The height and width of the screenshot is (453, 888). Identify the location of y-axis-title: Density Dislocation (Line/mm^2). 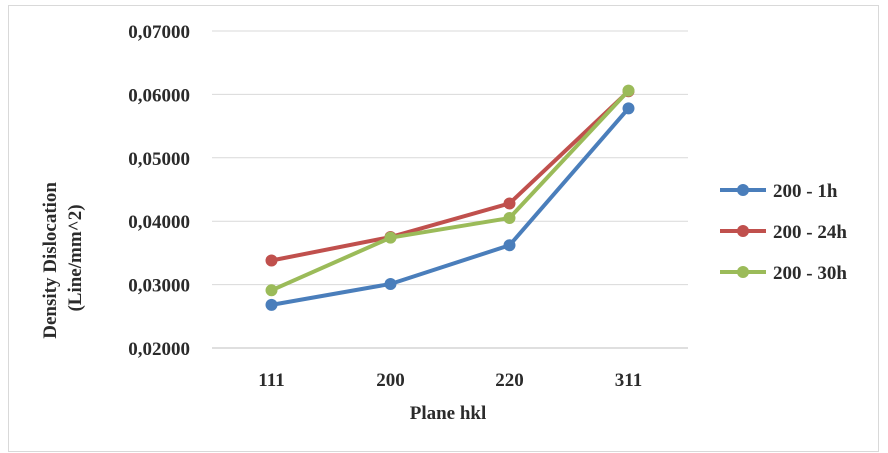
(63, 258).